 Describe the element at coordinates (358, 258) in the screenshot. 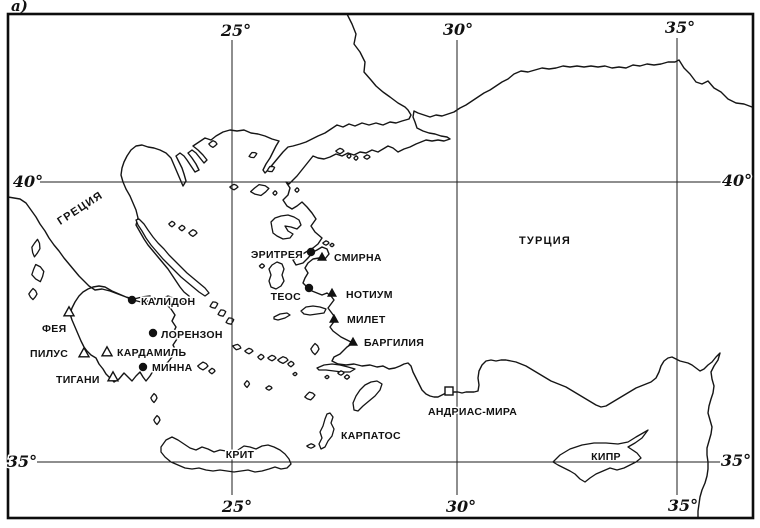

I see `site-label-smirna: СМИРНА` at that location.